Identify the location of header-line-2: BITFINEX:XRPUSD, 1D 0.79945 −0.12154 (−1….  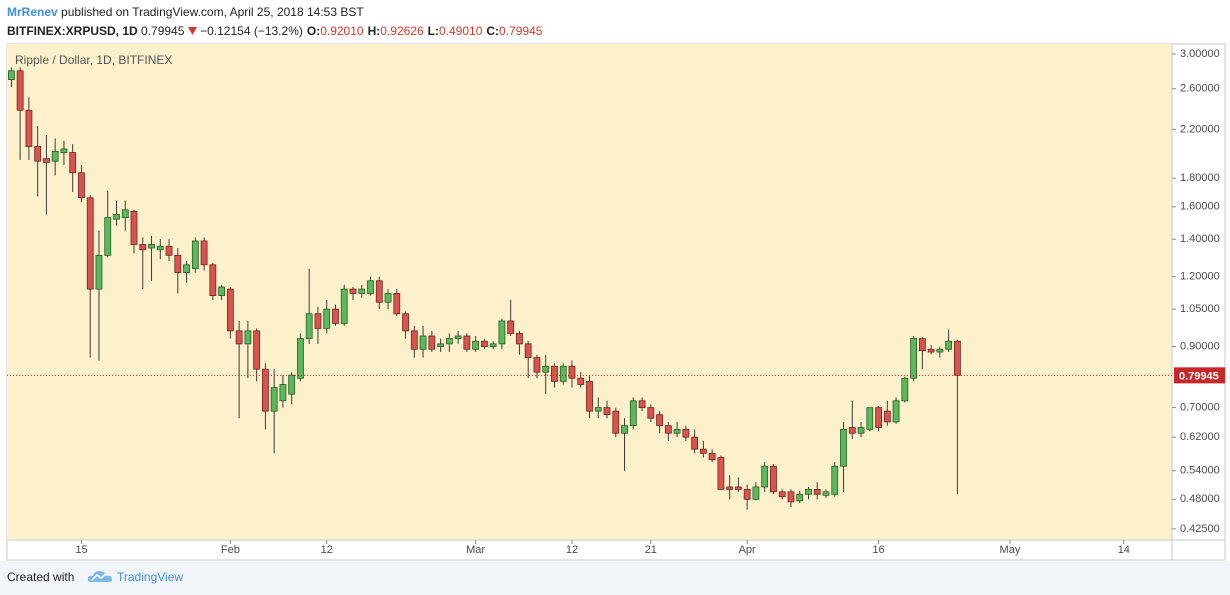
(274, 31).